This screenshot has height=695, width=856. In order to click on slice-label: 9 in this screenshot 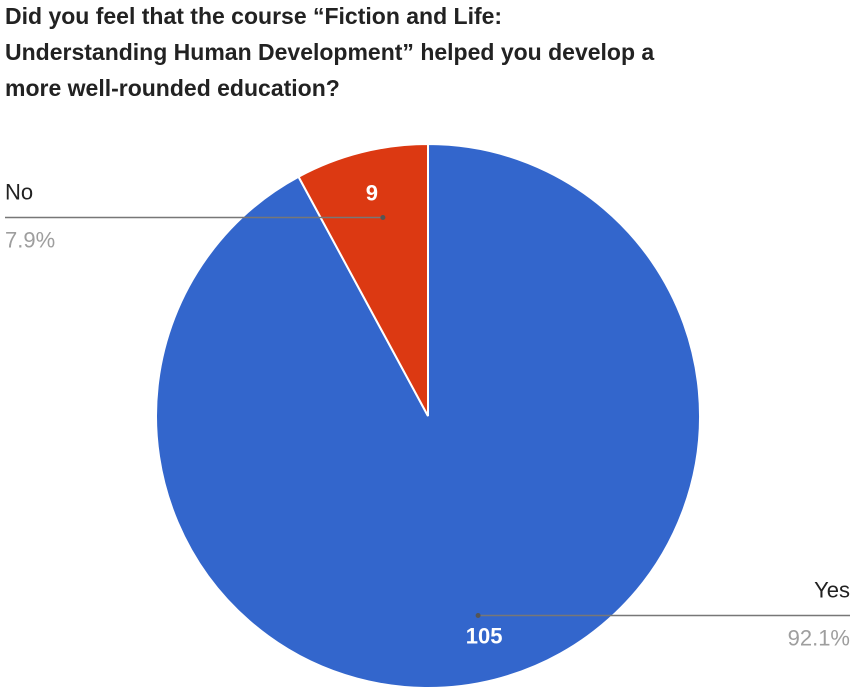, I will do `click(372, 192)`.